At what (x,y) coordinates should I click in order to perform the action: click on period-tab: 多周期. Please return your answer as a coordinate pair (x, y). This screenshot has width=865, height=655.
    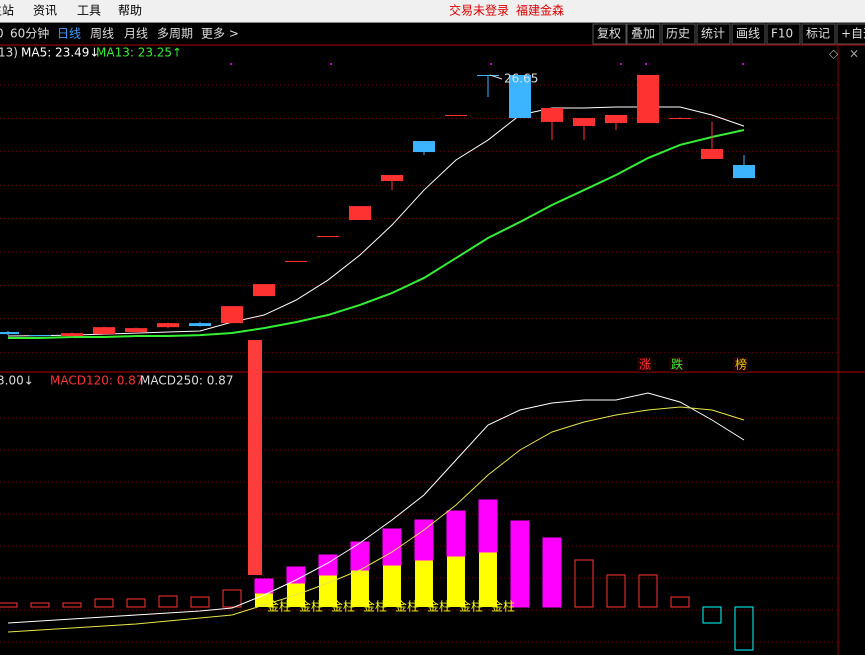
    Looking at the image, I should click on (175, 34).